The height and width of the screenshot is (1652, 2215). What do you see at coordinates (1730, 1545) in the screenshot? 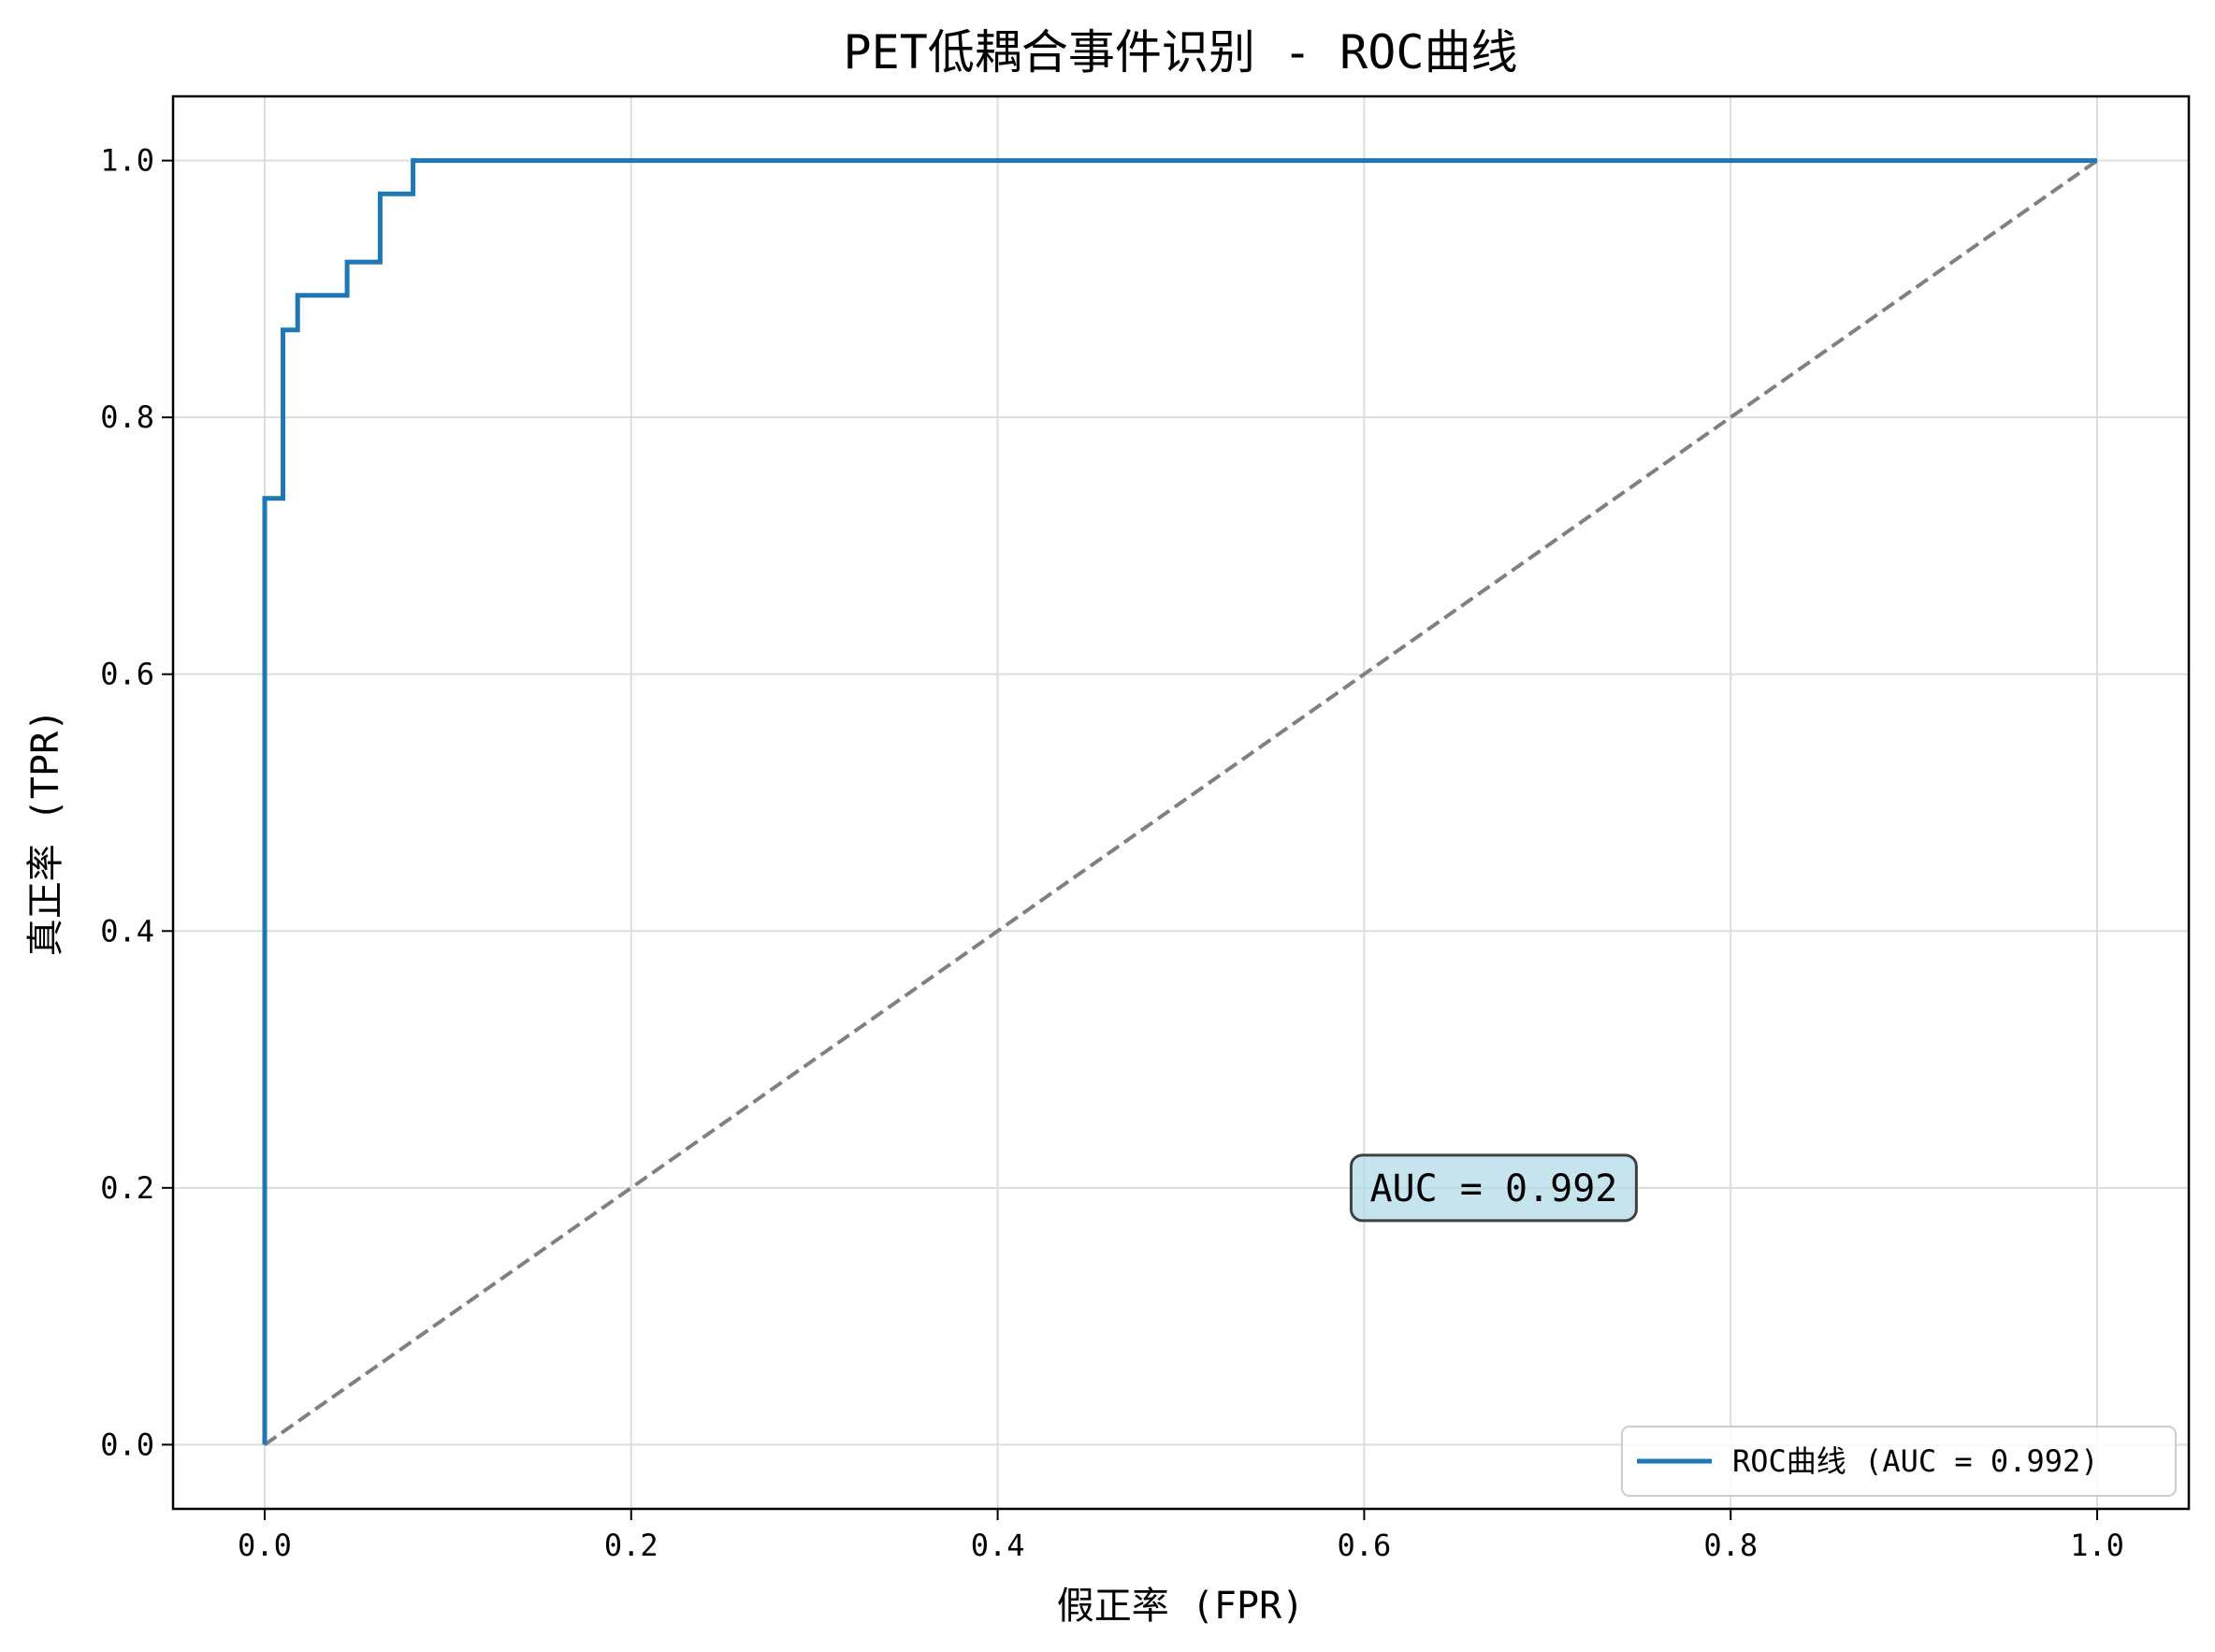
I see `x-tick-label: 0.8` at bounding box center [1730, 1545].